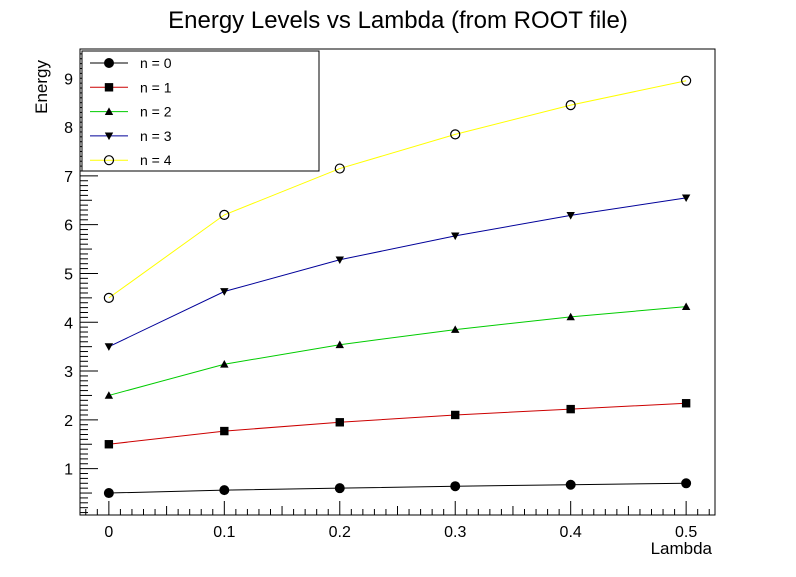 This screenshot has width=796, height=577. I want to click on x-tick-label: 0.2, so click(340, 532).